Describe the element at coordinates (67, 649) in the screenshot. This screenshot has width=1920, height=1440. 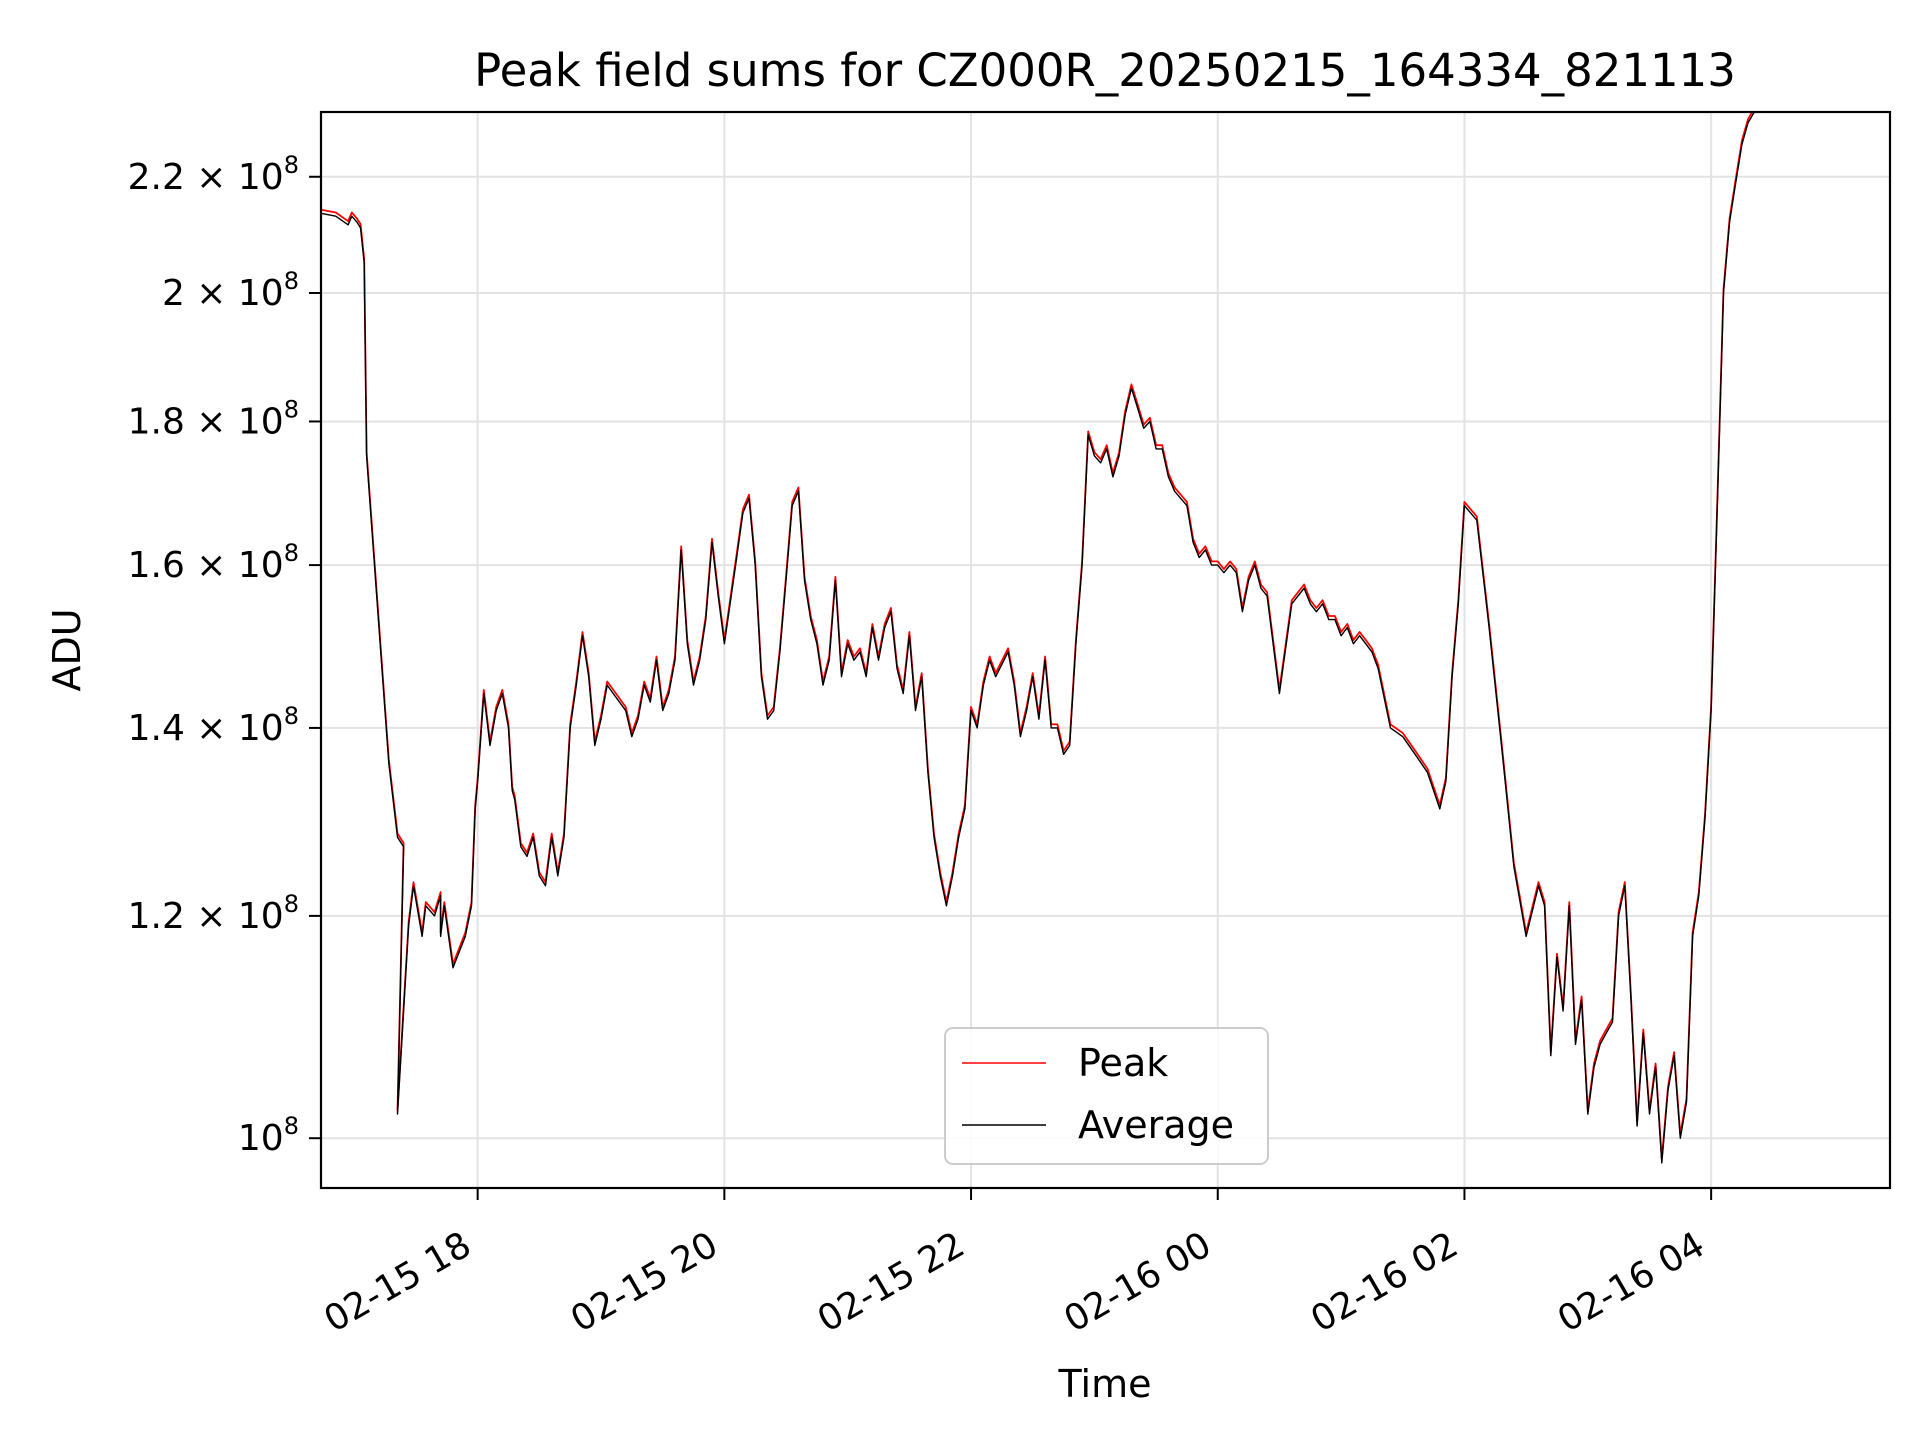
I see `y-axis-label: ADU` at that location.